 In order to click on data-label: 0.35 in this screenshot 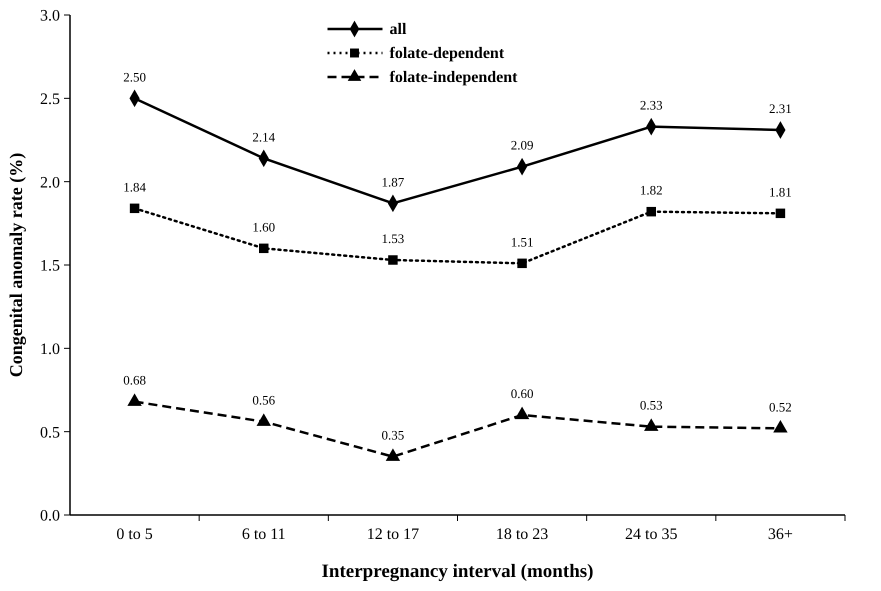, I will do `click(393, 435)`.